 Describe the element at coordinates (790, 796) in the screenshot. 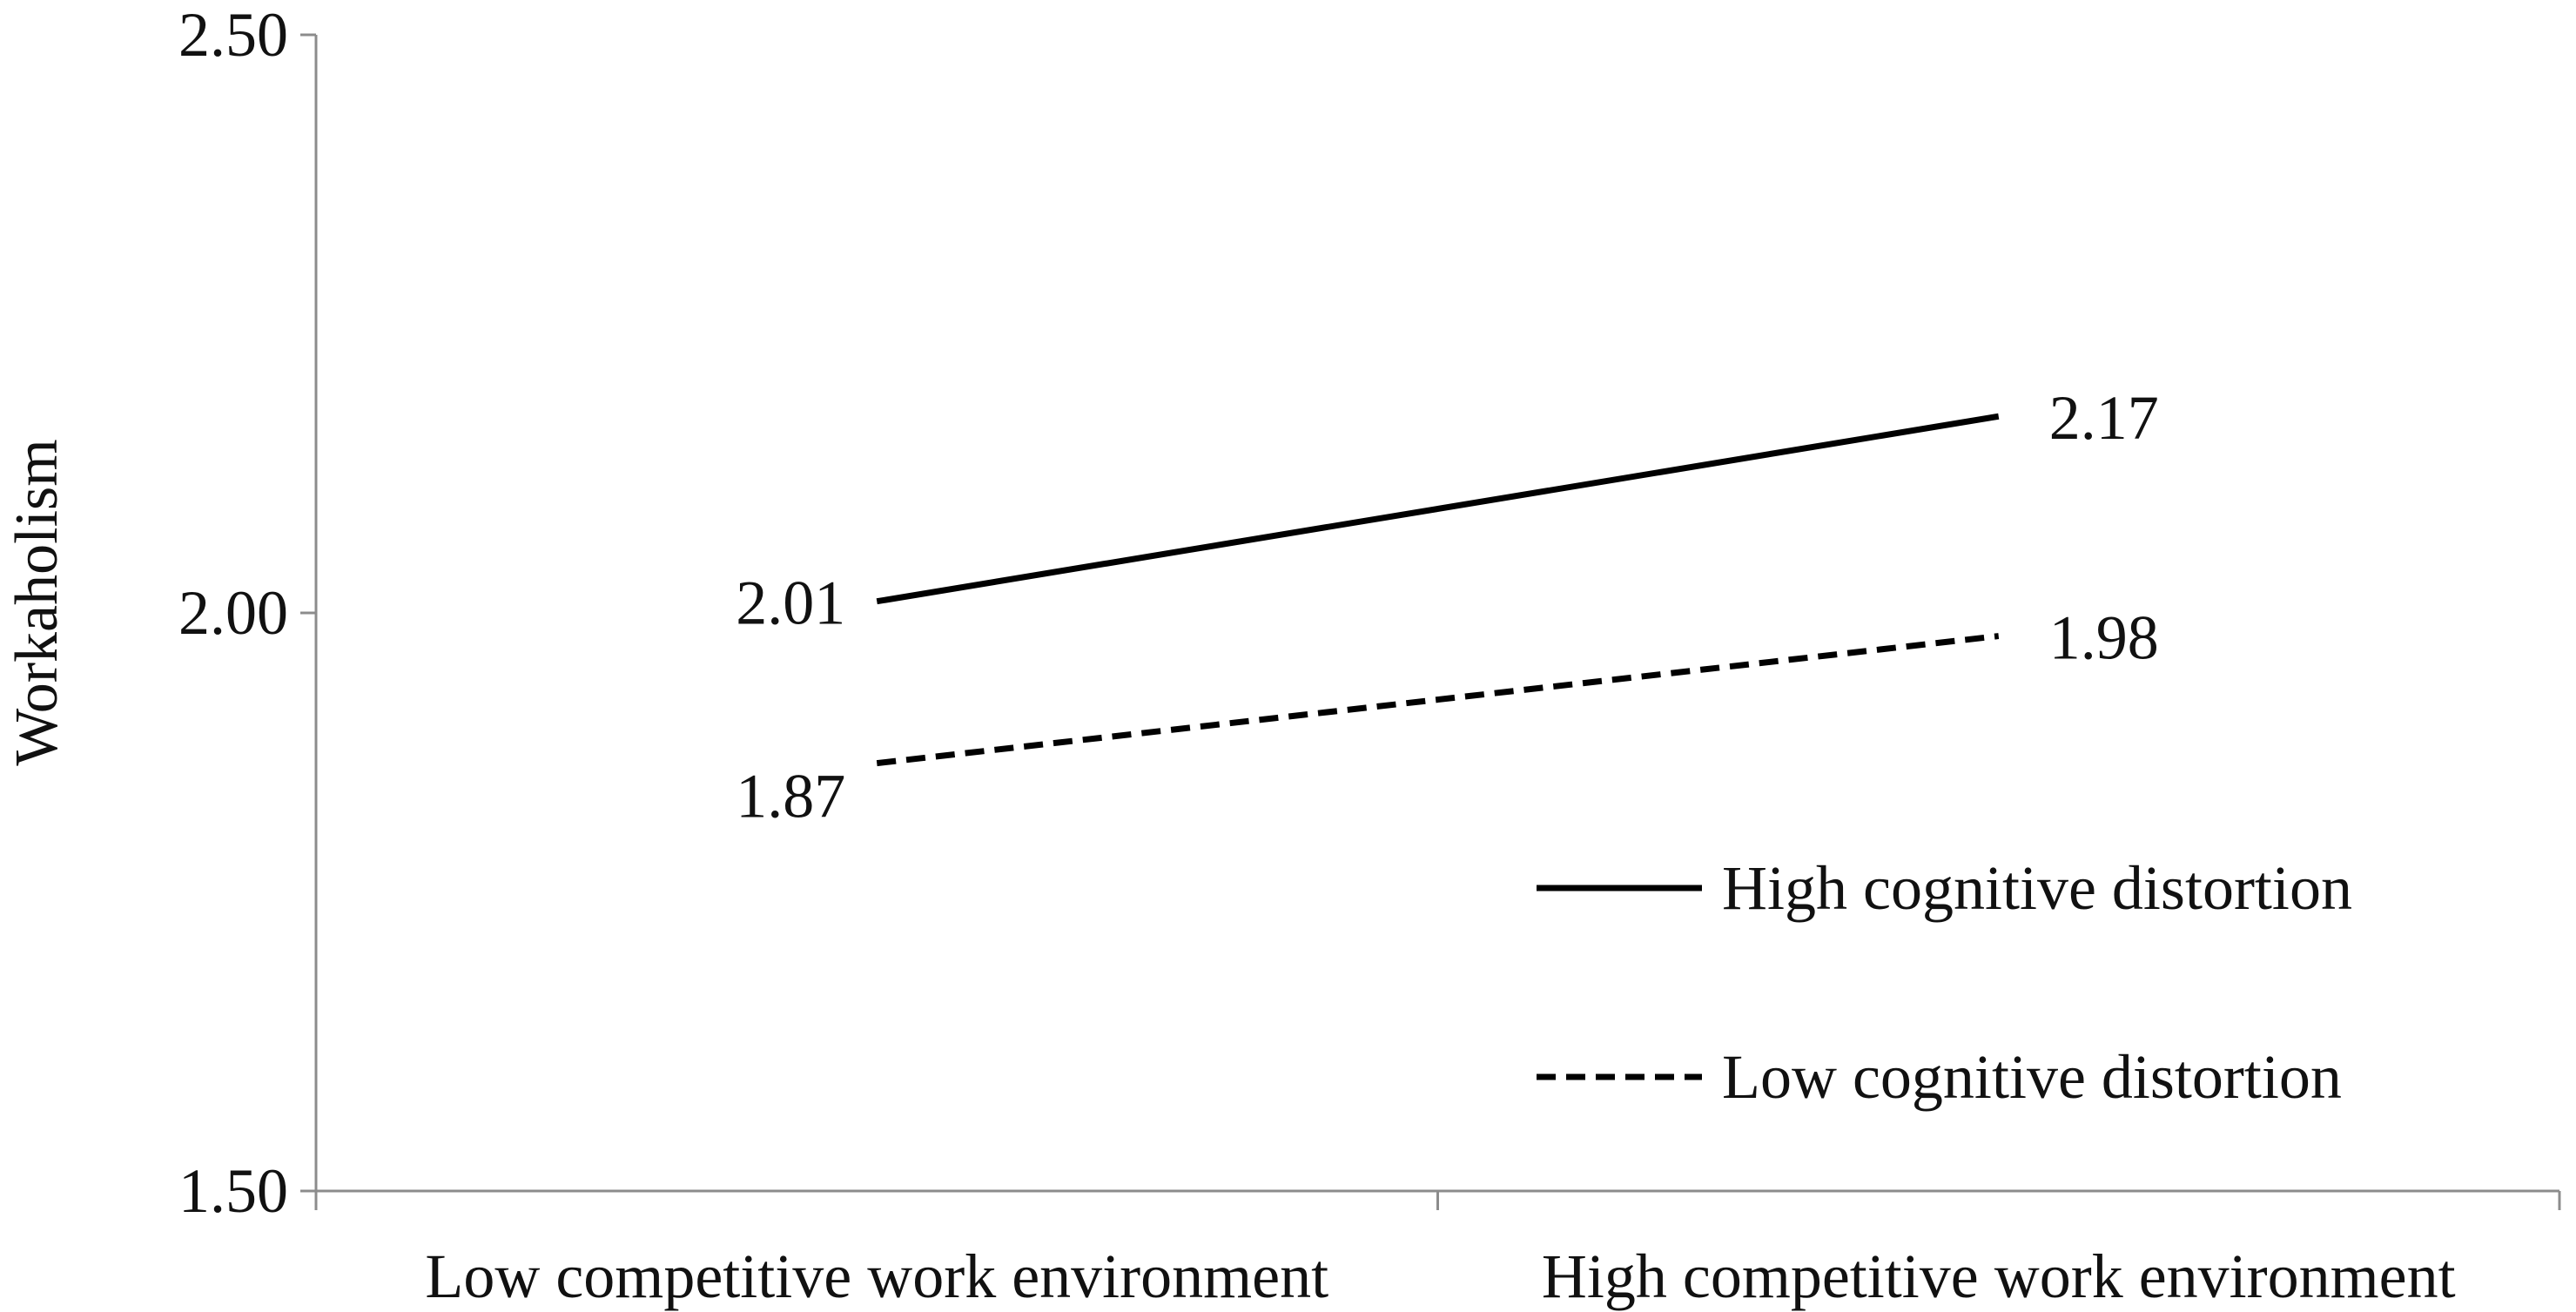

I see `data-label: 1.87` at that location.